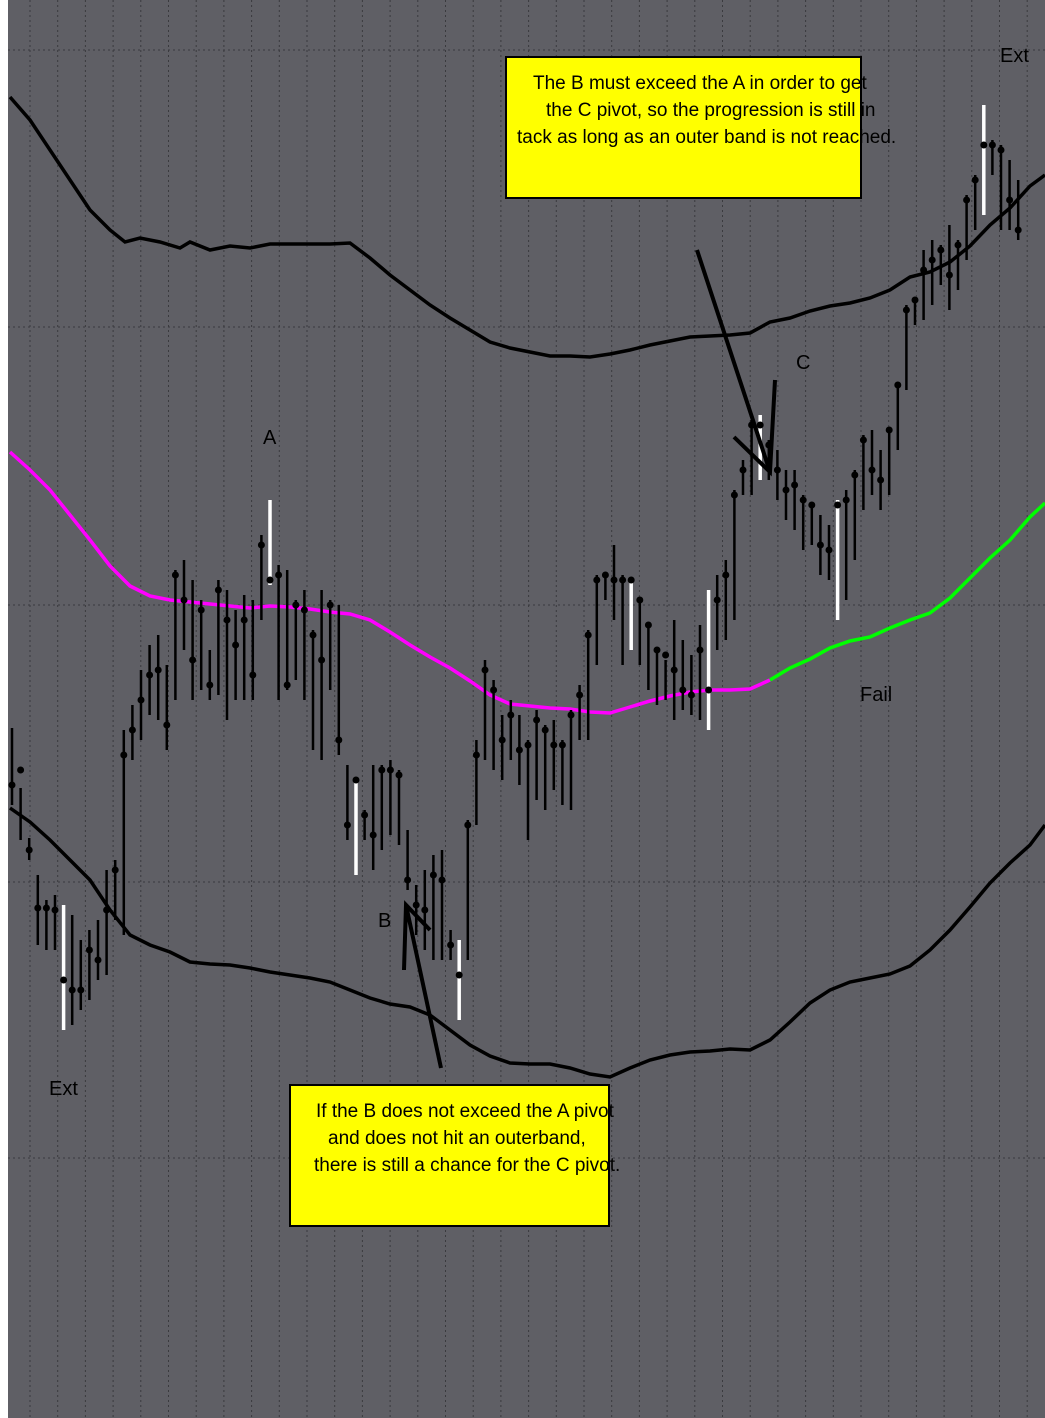  I want to click on label-b: B, so click(384, 921).